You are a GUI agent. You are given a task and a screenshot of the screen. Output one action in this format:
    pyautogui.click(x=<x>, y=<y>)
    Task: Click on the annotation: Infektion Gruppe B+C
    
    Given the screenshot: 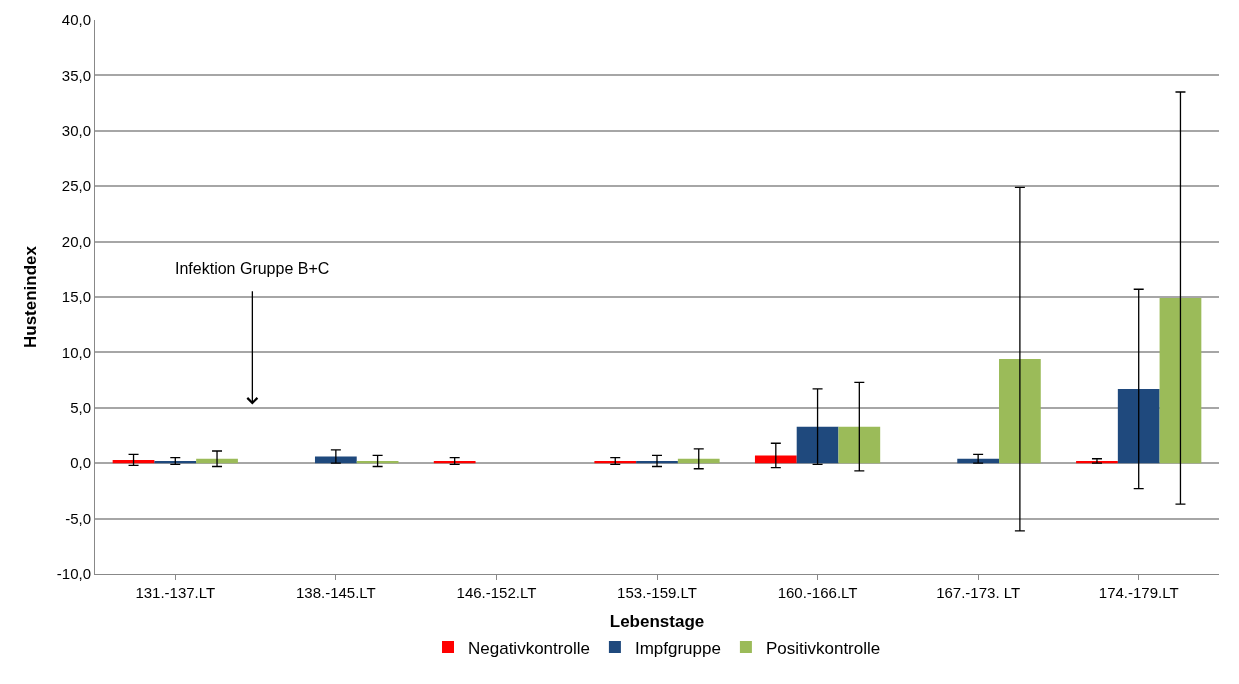 What is the action you would take?
    pyautogui.click(x=252, y=268)
    